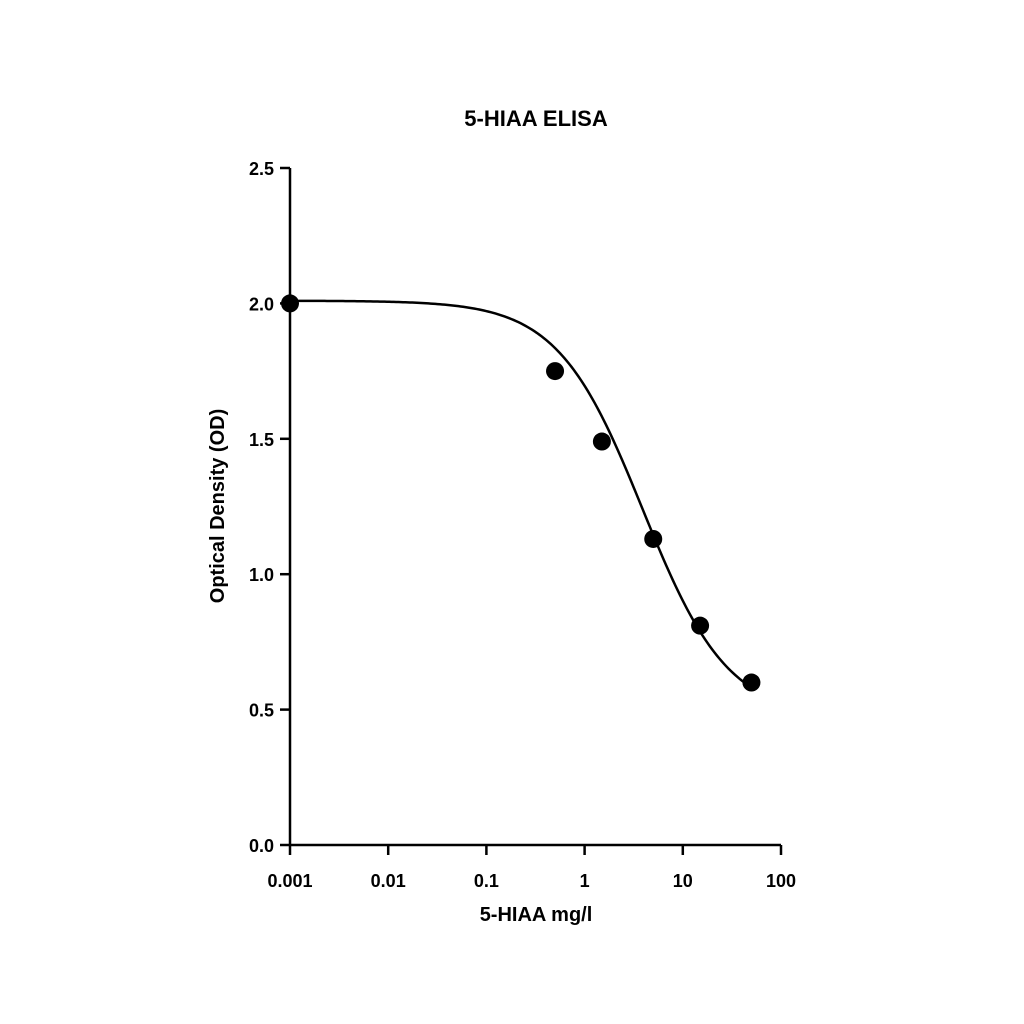  Describe the element at coordinates (486, 881) in the screenshot. I see `x-tick-label: 0.1` at that location.